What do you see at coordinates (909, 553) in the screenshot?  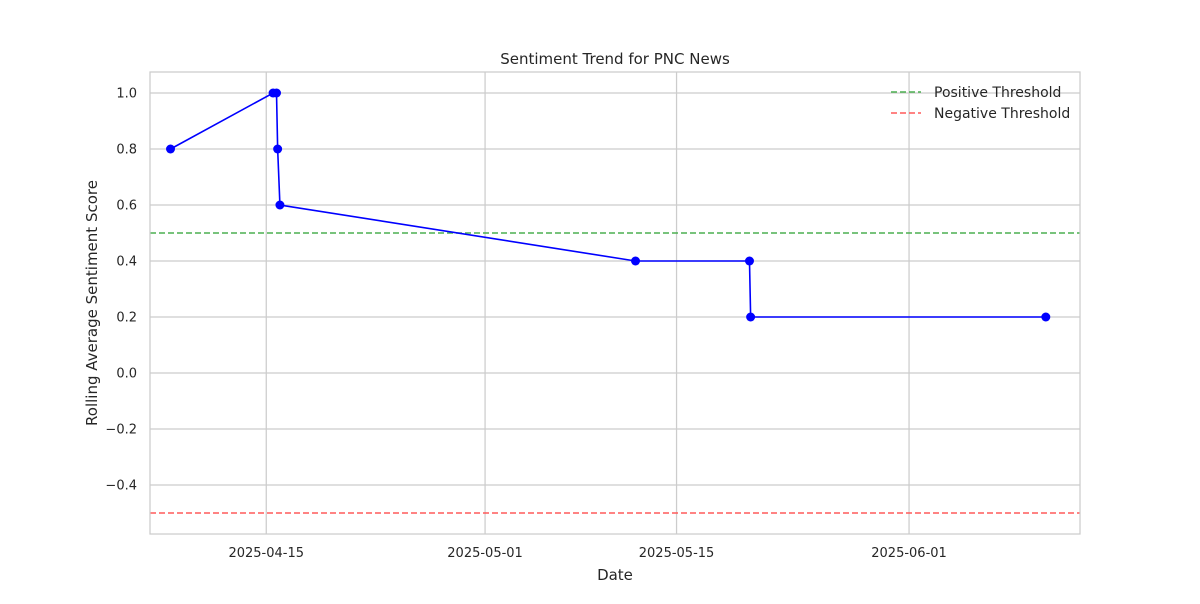 I see `x-tick-label: 2025-06-01` at bounding box center [909, 553].